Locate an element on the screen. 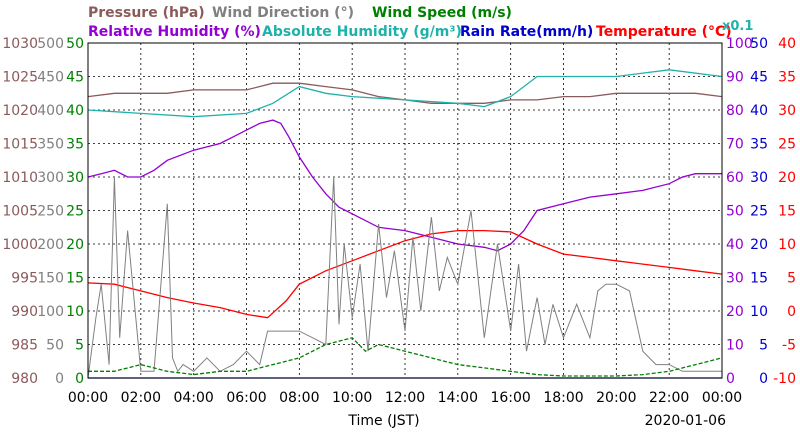  humidity-tick-label: 40 is located at coordinates (735, 245).